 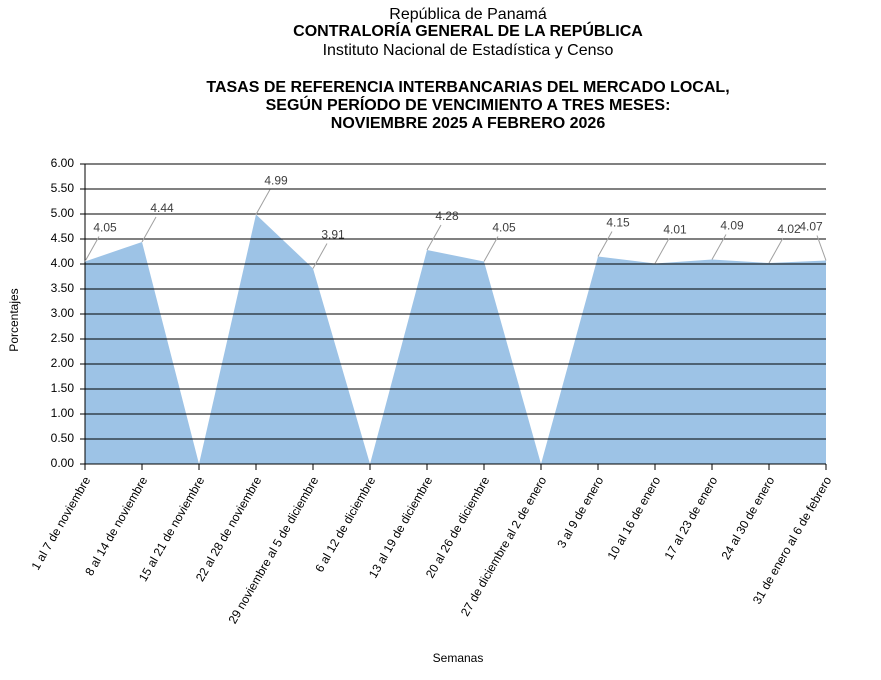 I want to click on data-label: 4.02, so click(x=789, y=229).